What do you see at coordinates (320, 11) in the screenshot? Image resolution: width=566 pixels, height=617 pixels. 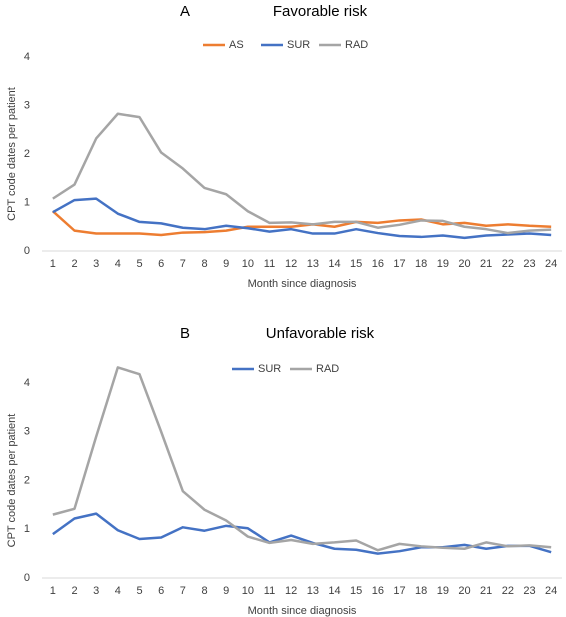 I see `chart-title: Favorable risk` at bounding box center [320, 11].